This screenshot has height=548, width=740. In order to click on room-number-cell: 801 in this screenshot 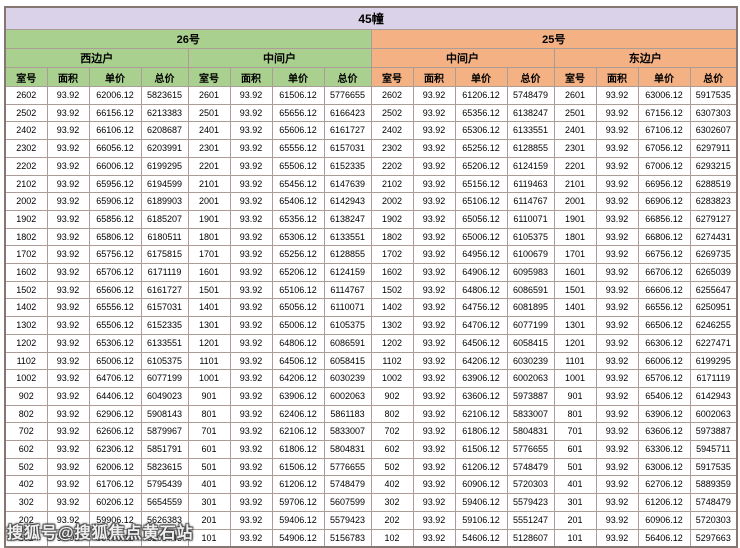, I will do `click(575, 414)`.